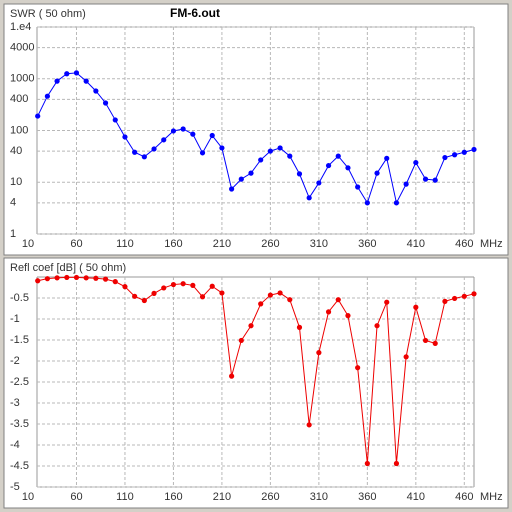 This screenshot has width=512, height=512. Describe the element at coordinates (19, 298) in the screenshot. I see `y-tick-label: -0.5` at that location.